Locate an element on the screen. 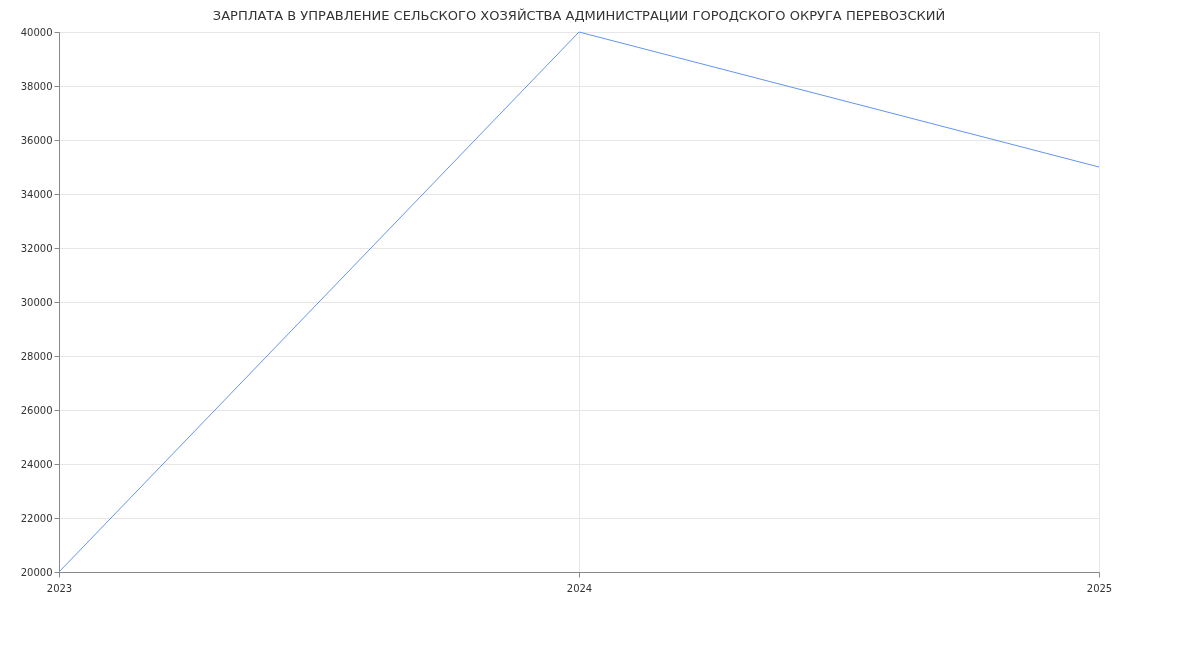  y-tick-label: 20000 is located at coordinates (36, 572).